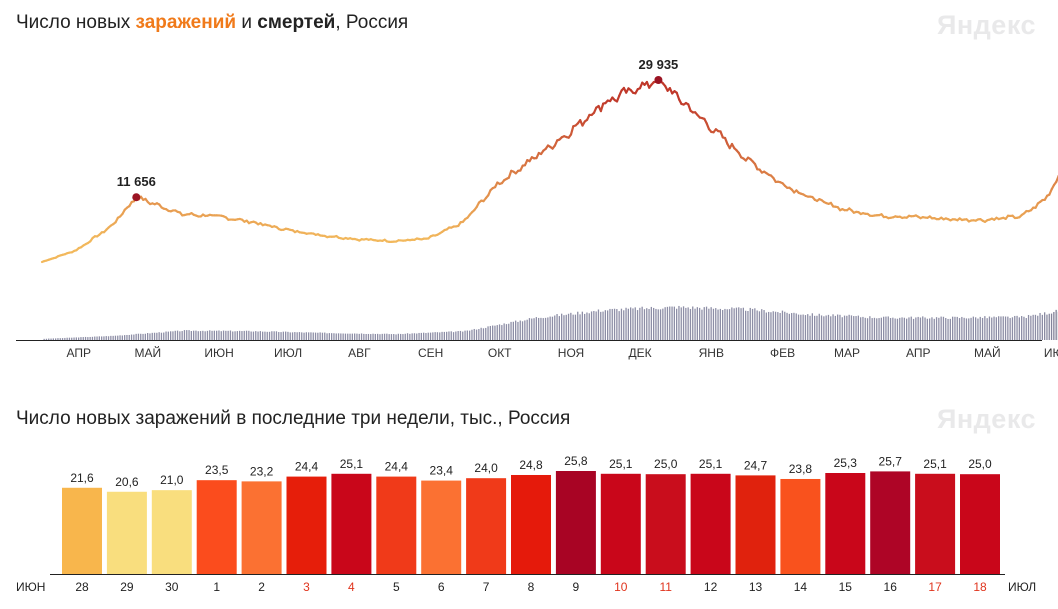 This screenshot has width=1058, height=609. Describe the element at coordinates (172, 480) in the screenshot. I see `bar-value-label: 21,0` at that location.